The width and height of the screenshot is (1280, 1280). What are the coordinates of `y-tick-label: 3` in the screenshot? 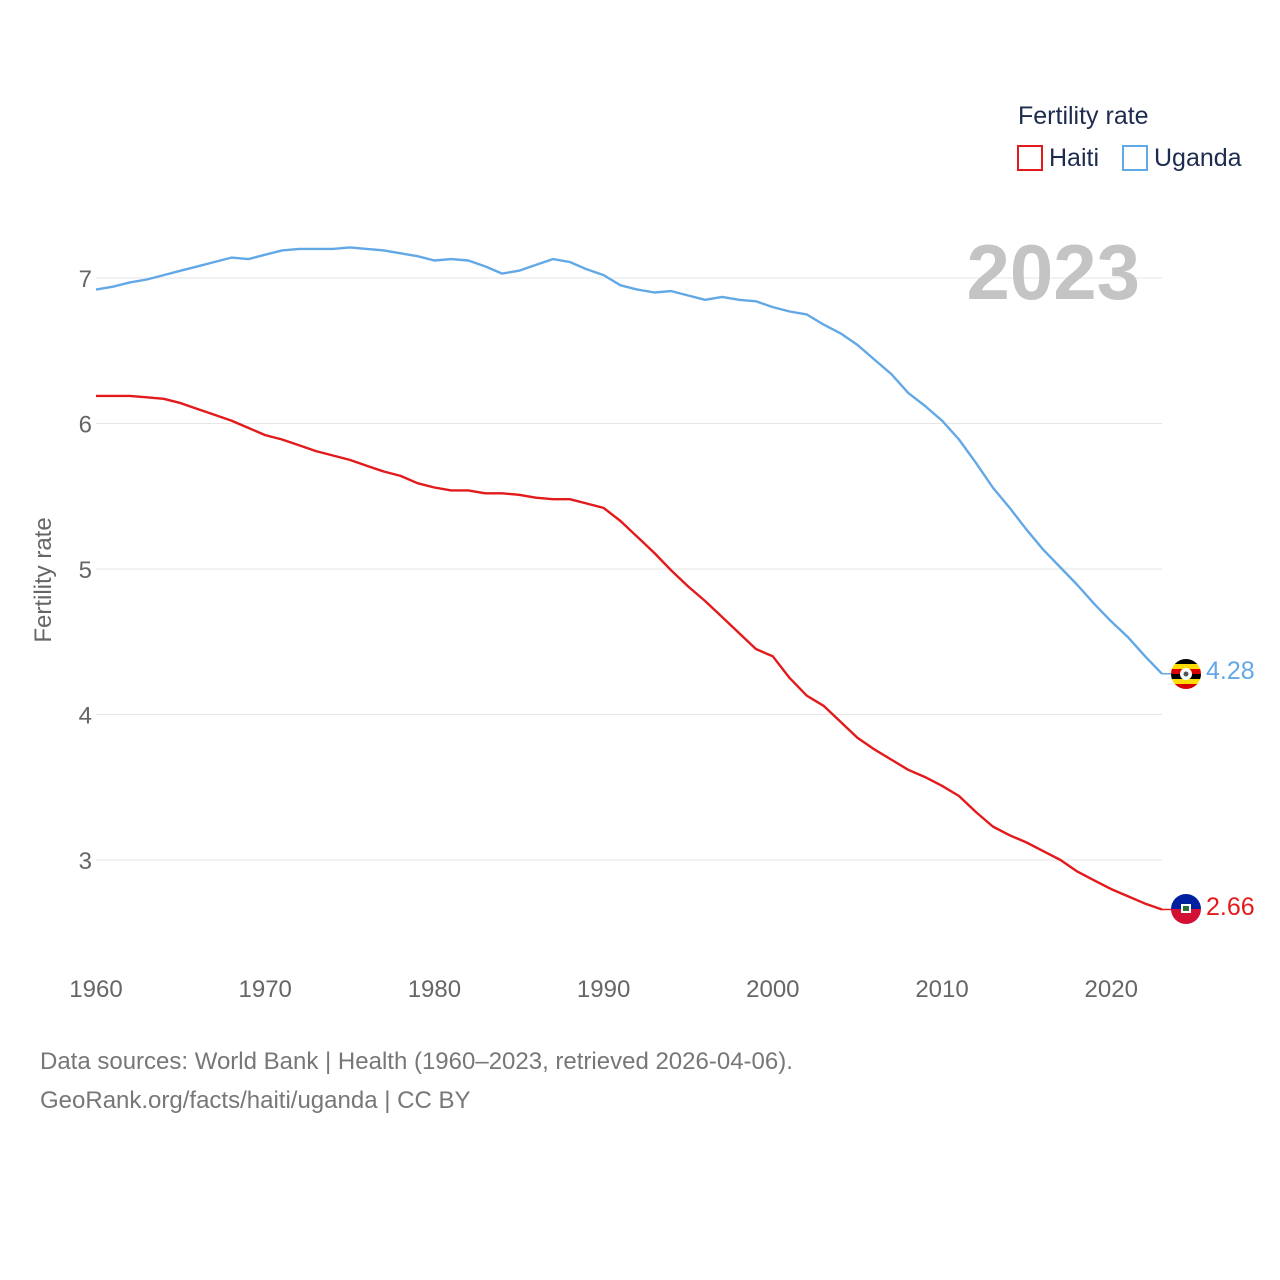 It's located at (85, 861).